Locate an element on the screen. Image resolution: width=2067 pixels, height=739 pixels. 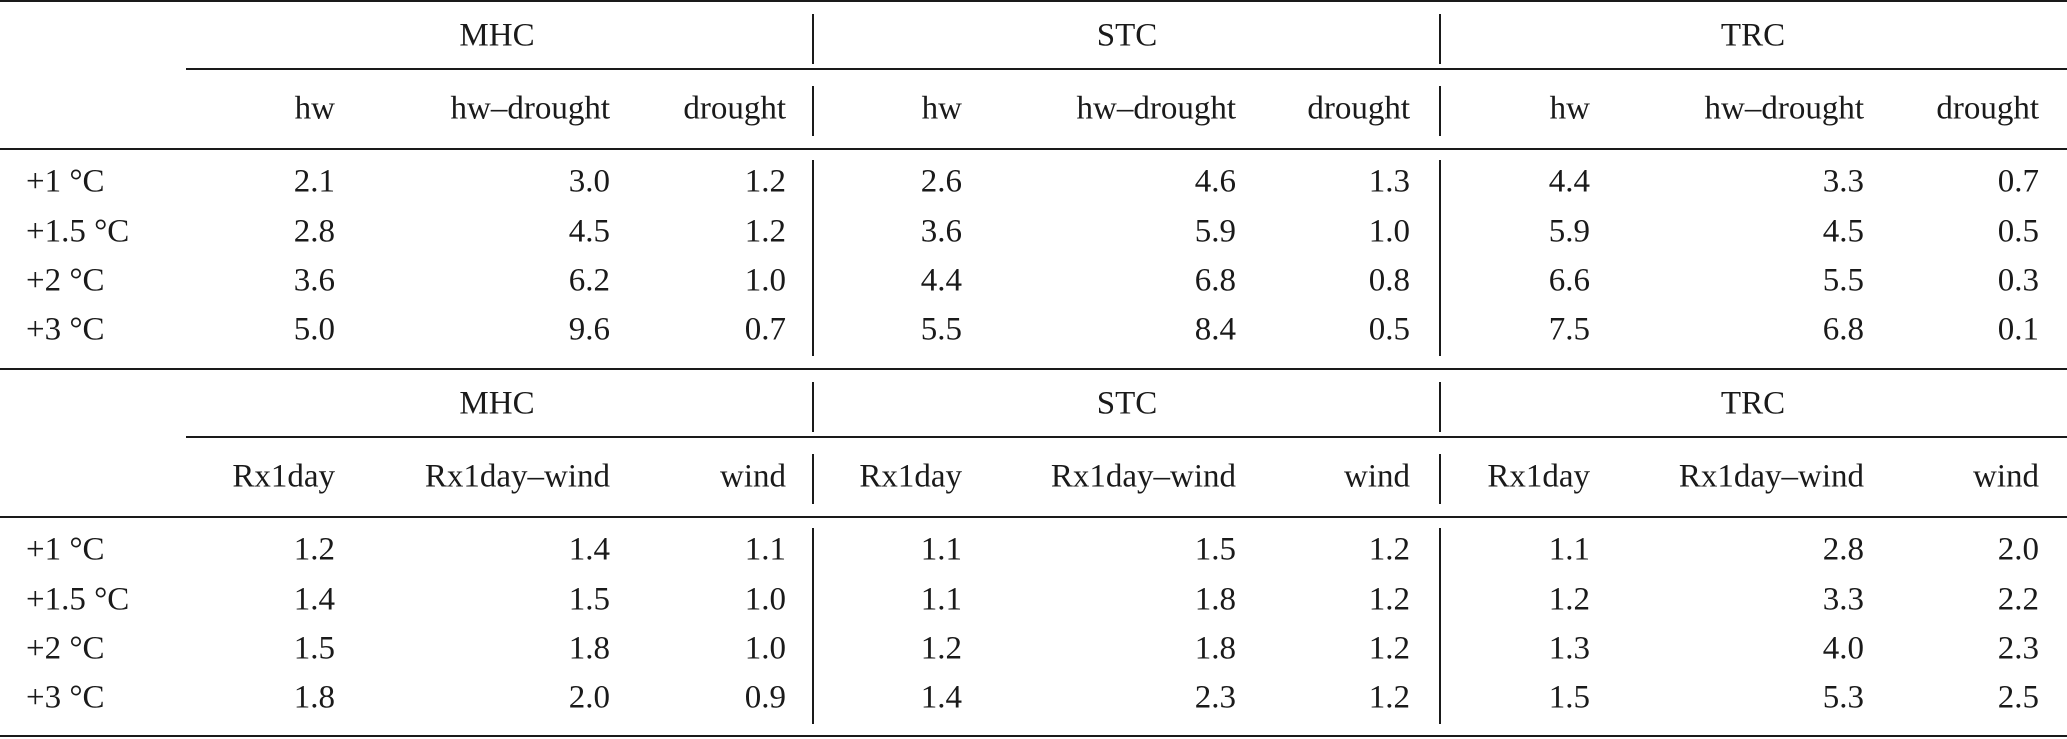
table-cell: 0.5 is located at coordinates (2018, 231).